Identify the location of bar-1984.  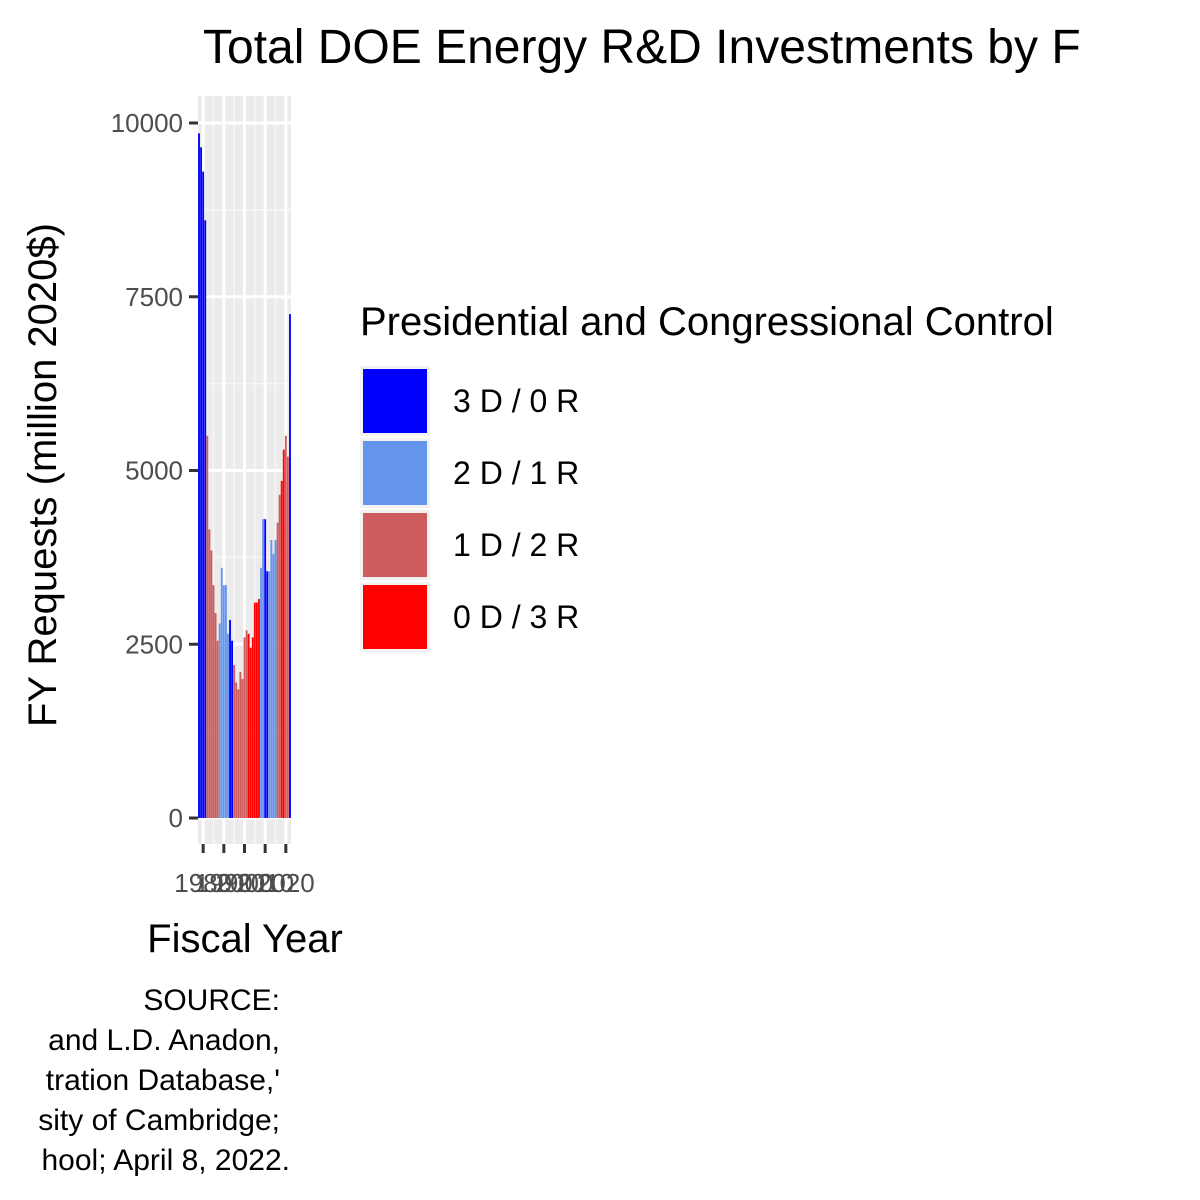
(211, 684).